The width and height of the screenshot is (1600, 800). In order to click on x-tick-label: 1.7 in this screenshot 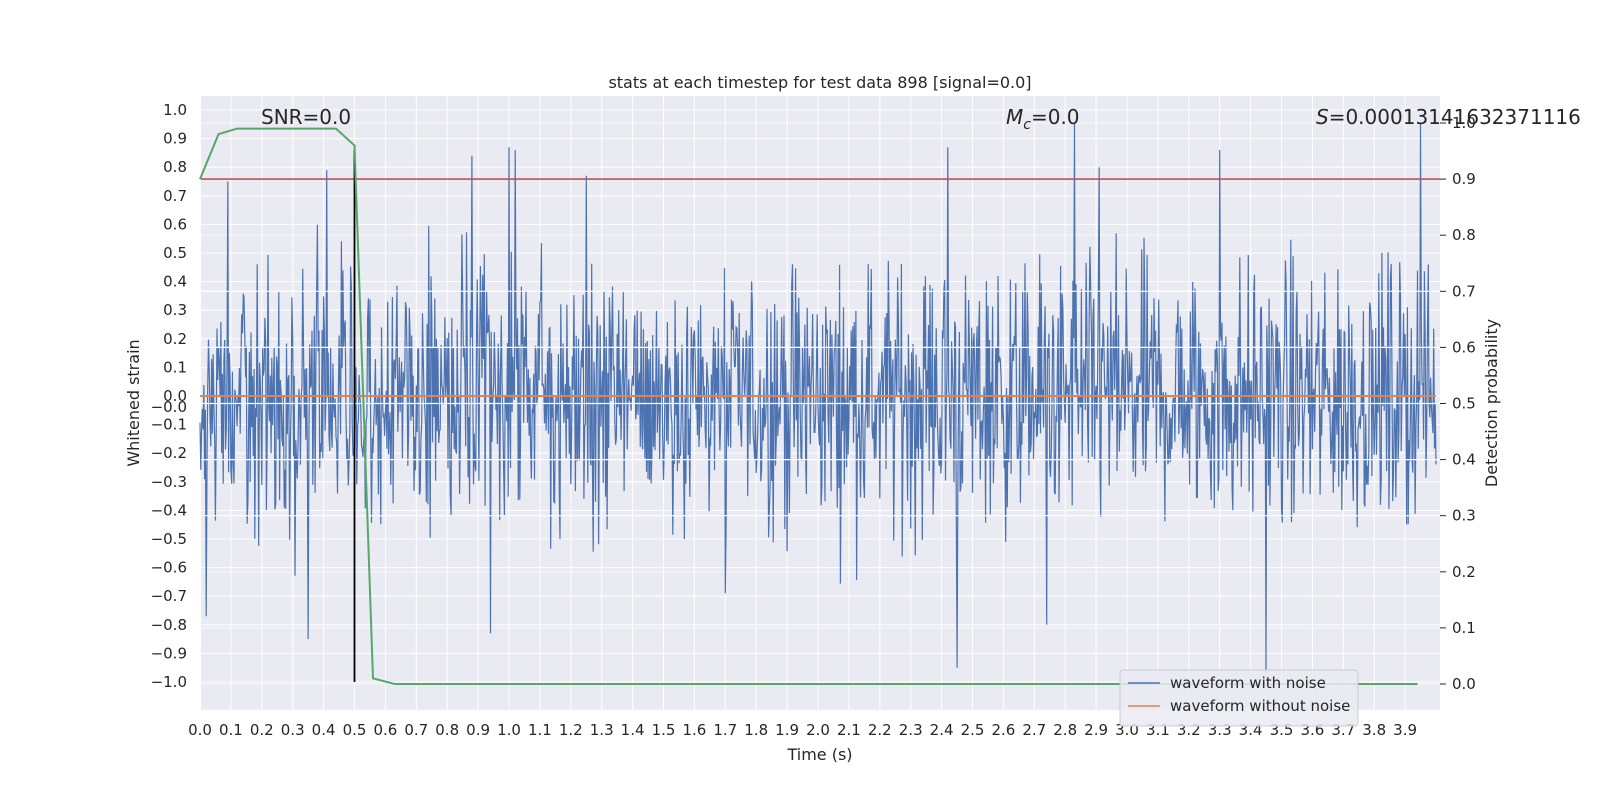, I will do `click(725, 730)`.